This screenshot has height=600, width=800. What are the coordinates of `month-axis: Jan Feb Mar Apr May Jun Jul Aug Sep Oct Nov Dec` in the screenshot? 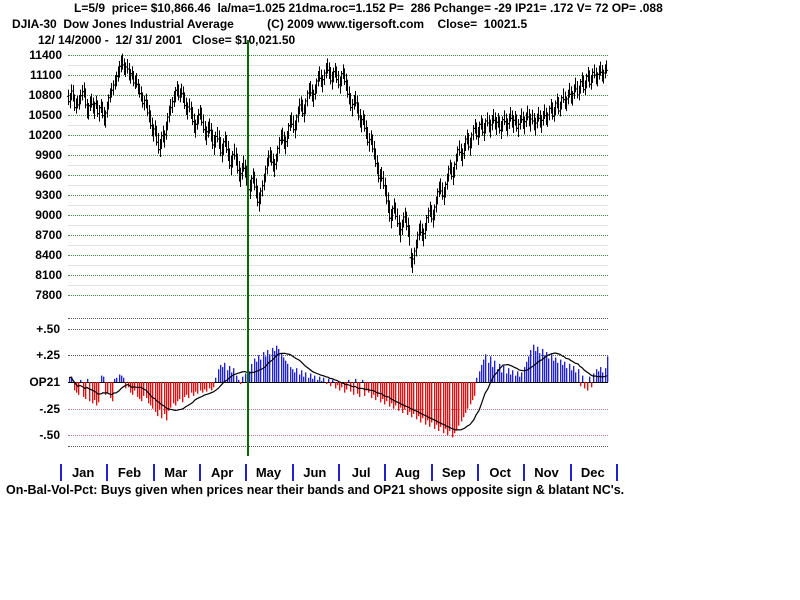 It's located at (400, 474).